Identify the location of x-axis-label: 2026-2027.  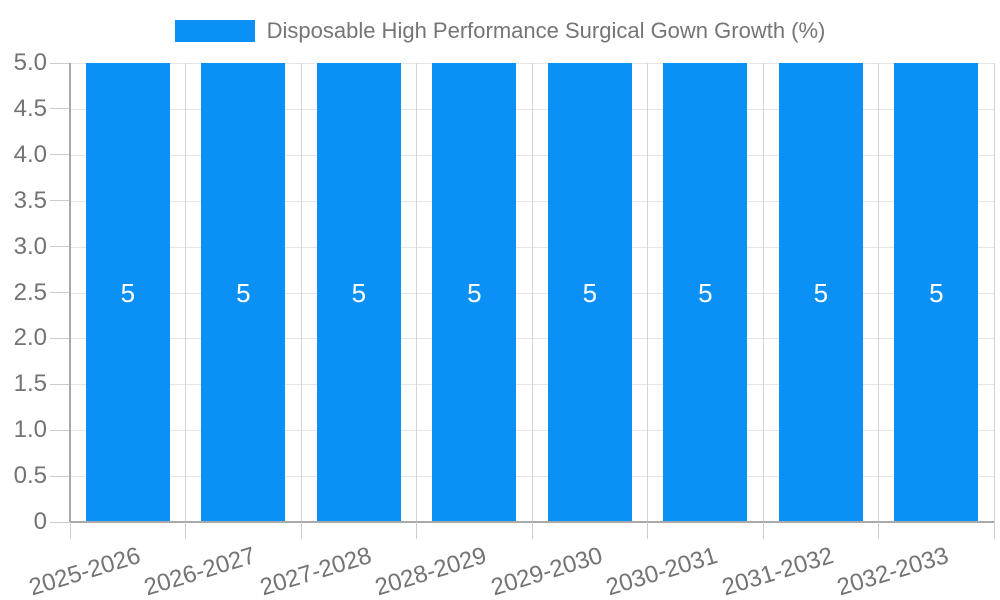
(200, 571).